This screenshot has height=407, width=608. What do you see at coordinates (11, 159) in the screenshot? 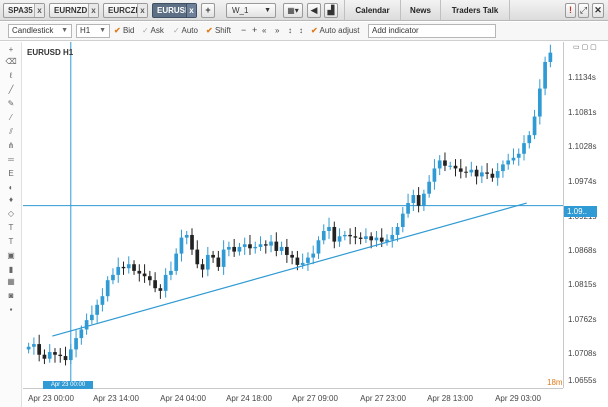
I see `ruler-tool-icon: ═` at bounding box center [11, 159].